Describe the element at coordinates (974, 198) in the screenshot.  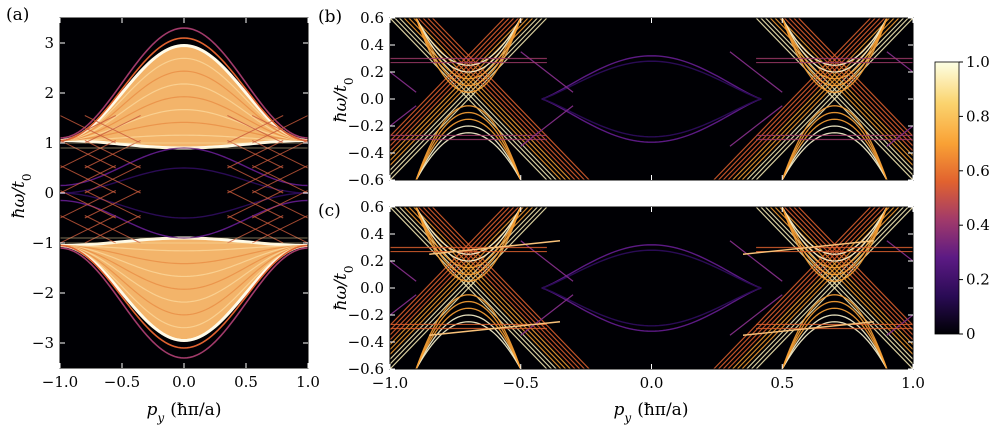
I see `colorbar-ticks: 1.0 0.8 0.6 0.4 0.2 0` at that location.